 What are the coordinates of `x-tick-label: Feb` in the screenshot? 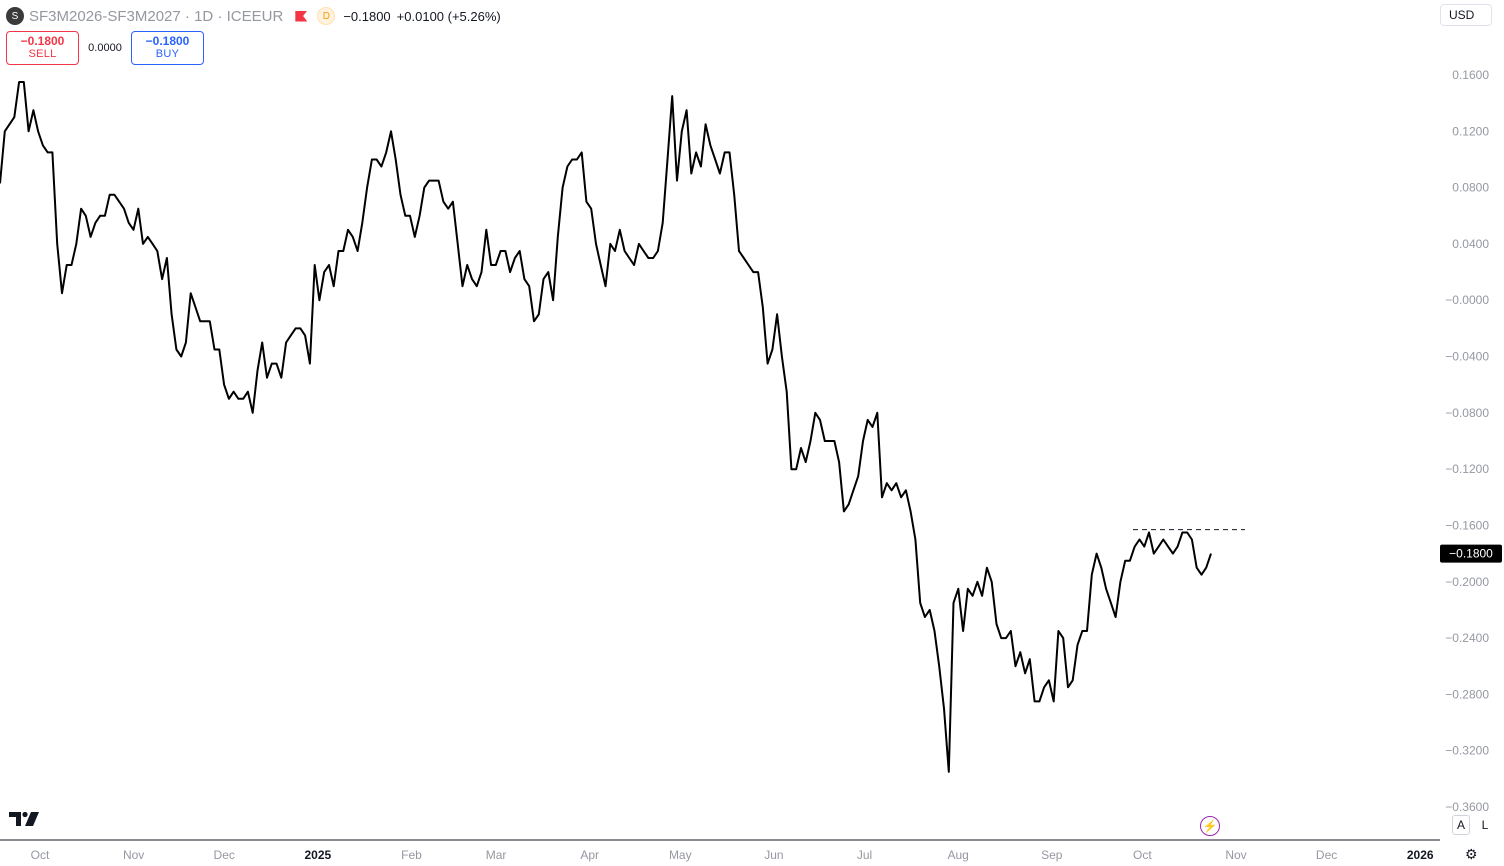 It's located at (411, 855).